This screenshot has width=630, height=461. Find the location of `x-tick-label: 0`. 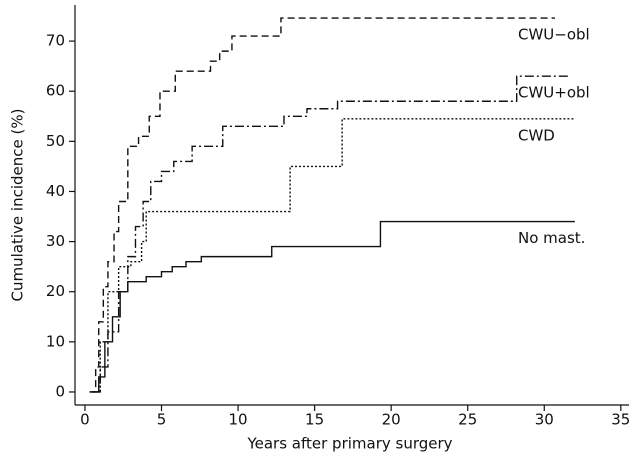

x-tick-label: 0 is located at coordinates (85, 420).